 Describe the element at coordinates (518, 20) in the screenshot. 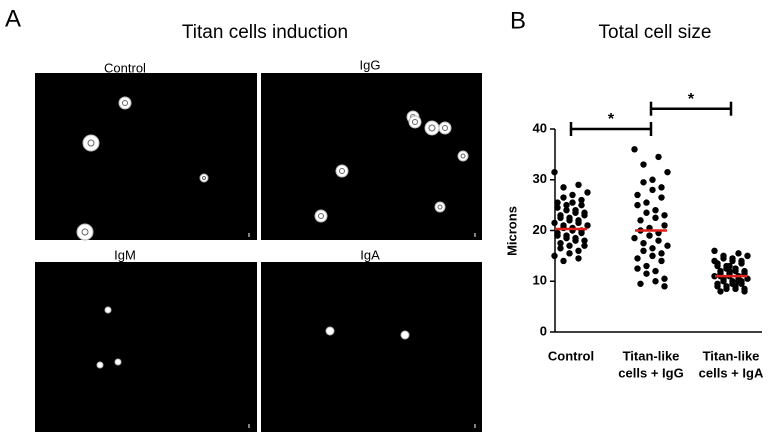

I see `panel-label: B` at that location.